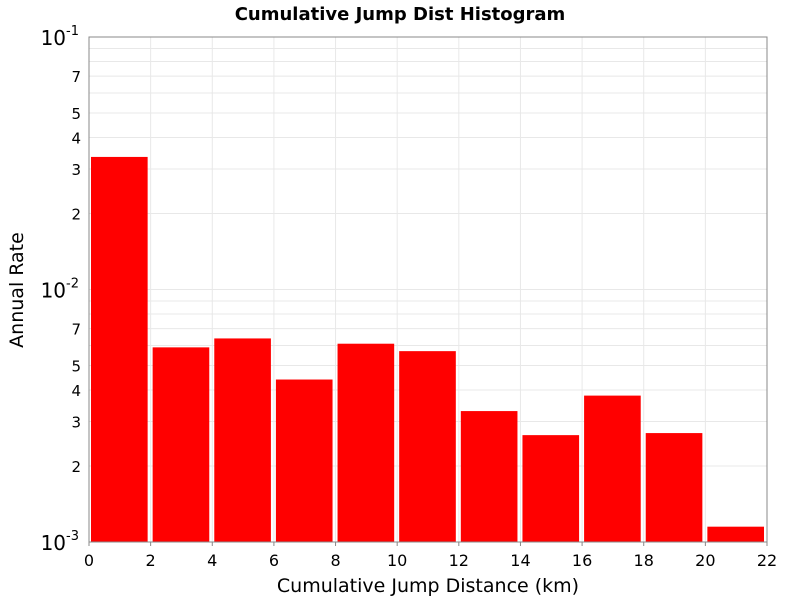 The height and width of the screenshot is (604, 800). Describe the element at coordinates (89, 560) in the screenshot. I see `x-tick-label: 0` at that location.